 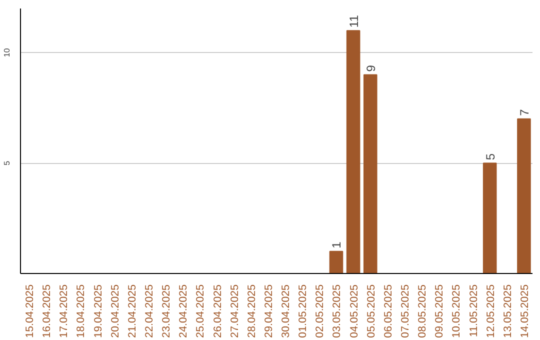 What do you see at coordinates (166, 311) in the screenshot?
I see `x-tick-label: 23.04.2025` at bounding box center [166, 311].